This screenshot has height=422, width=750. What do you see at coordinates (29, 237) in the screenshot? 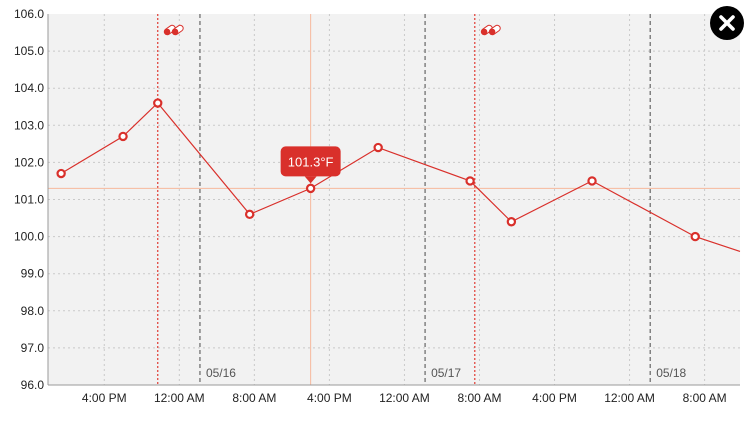
I see `y-tick-label: 100.0` at bounding box center [29, 237].